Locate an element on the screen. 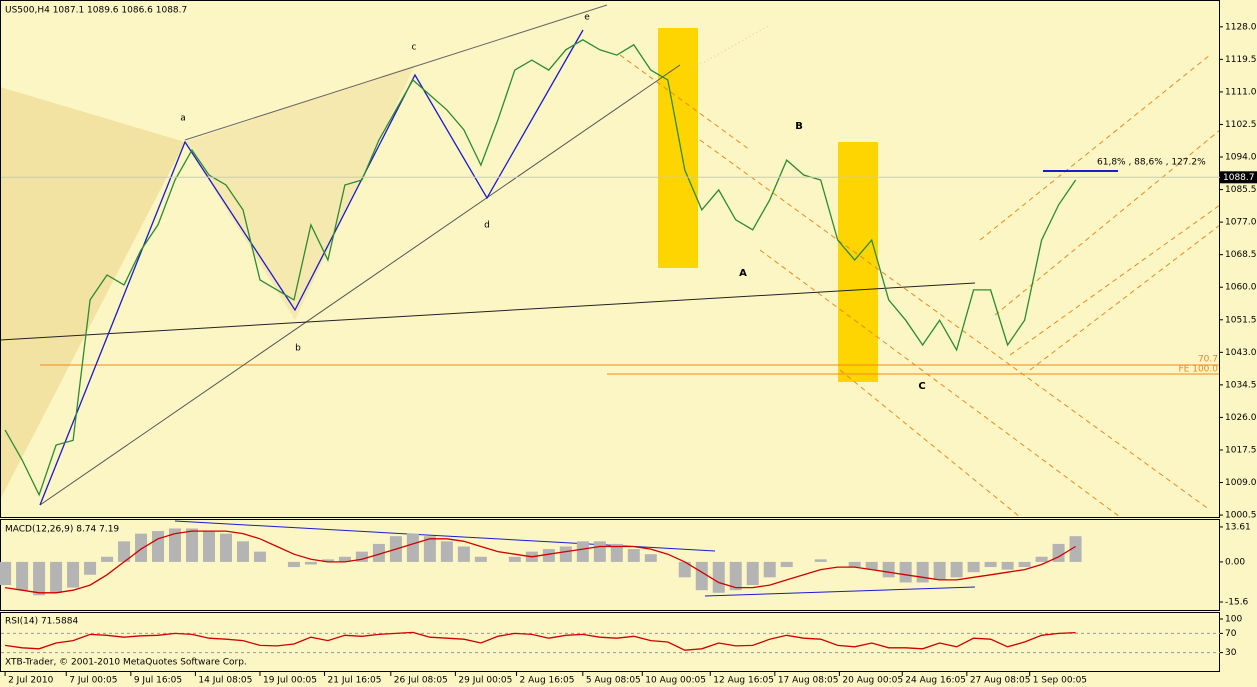 Image resolution: width=1257 pixels, height=687 pixels. y-tick-label: 1119.5 is located at coordinates (1241, 60).